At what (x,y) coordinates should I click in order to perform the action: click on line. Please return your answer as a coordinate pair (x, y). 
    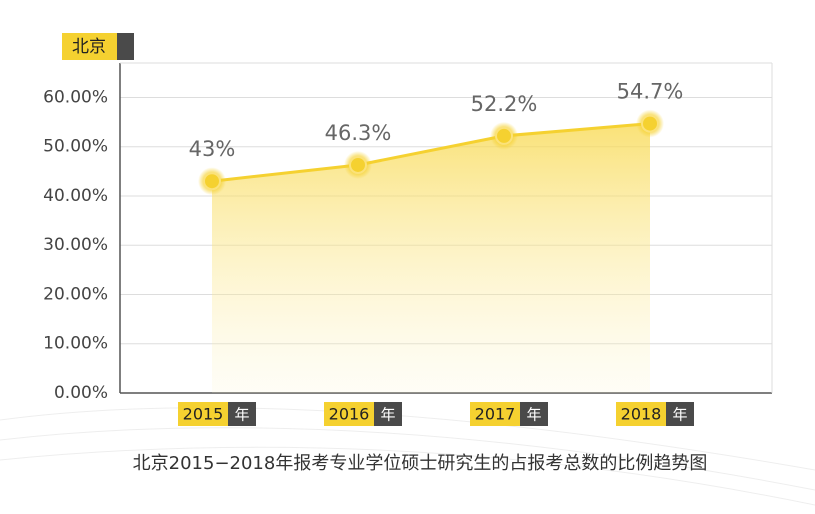
    Looking at the image, I should click on (431, 152).